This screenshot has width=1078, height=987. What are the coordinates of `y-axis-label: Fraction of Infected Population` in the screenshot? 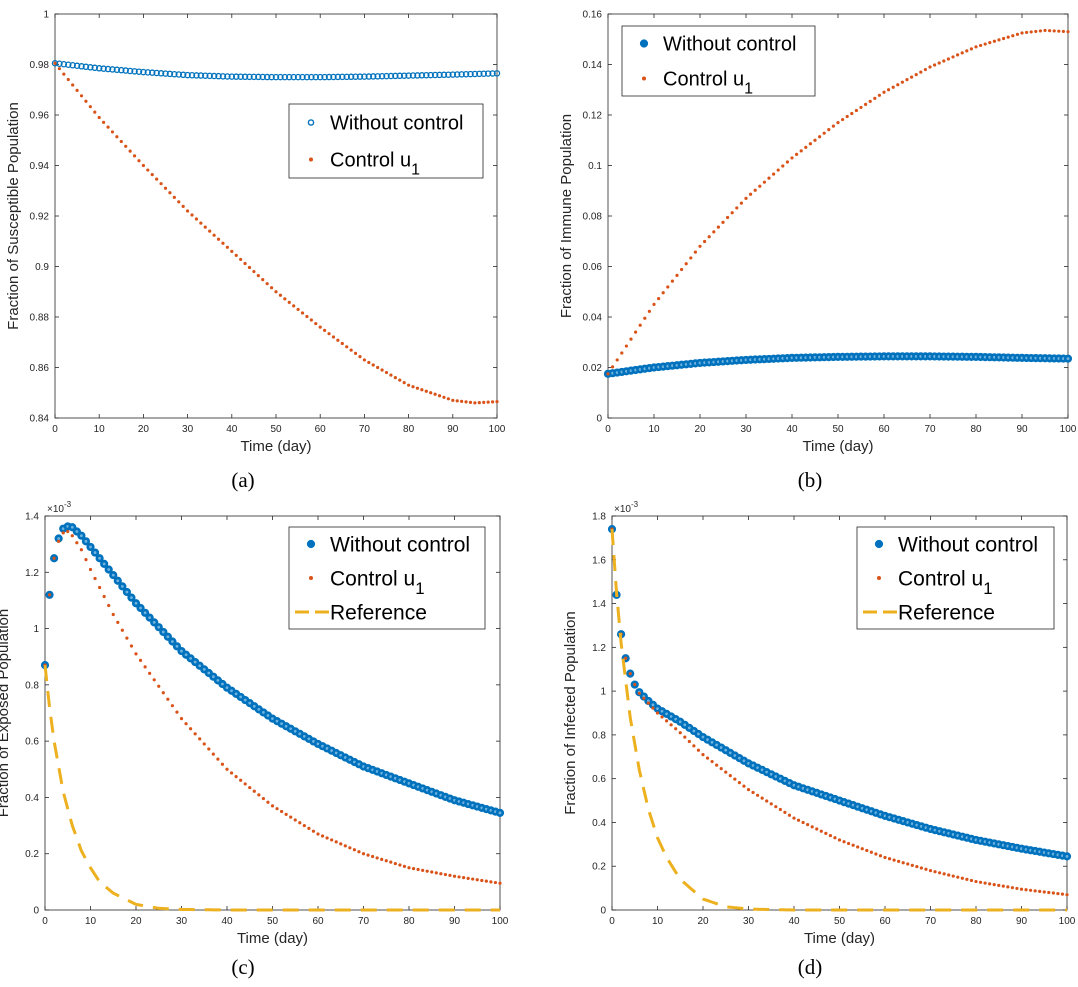 It's located at (570, 712).